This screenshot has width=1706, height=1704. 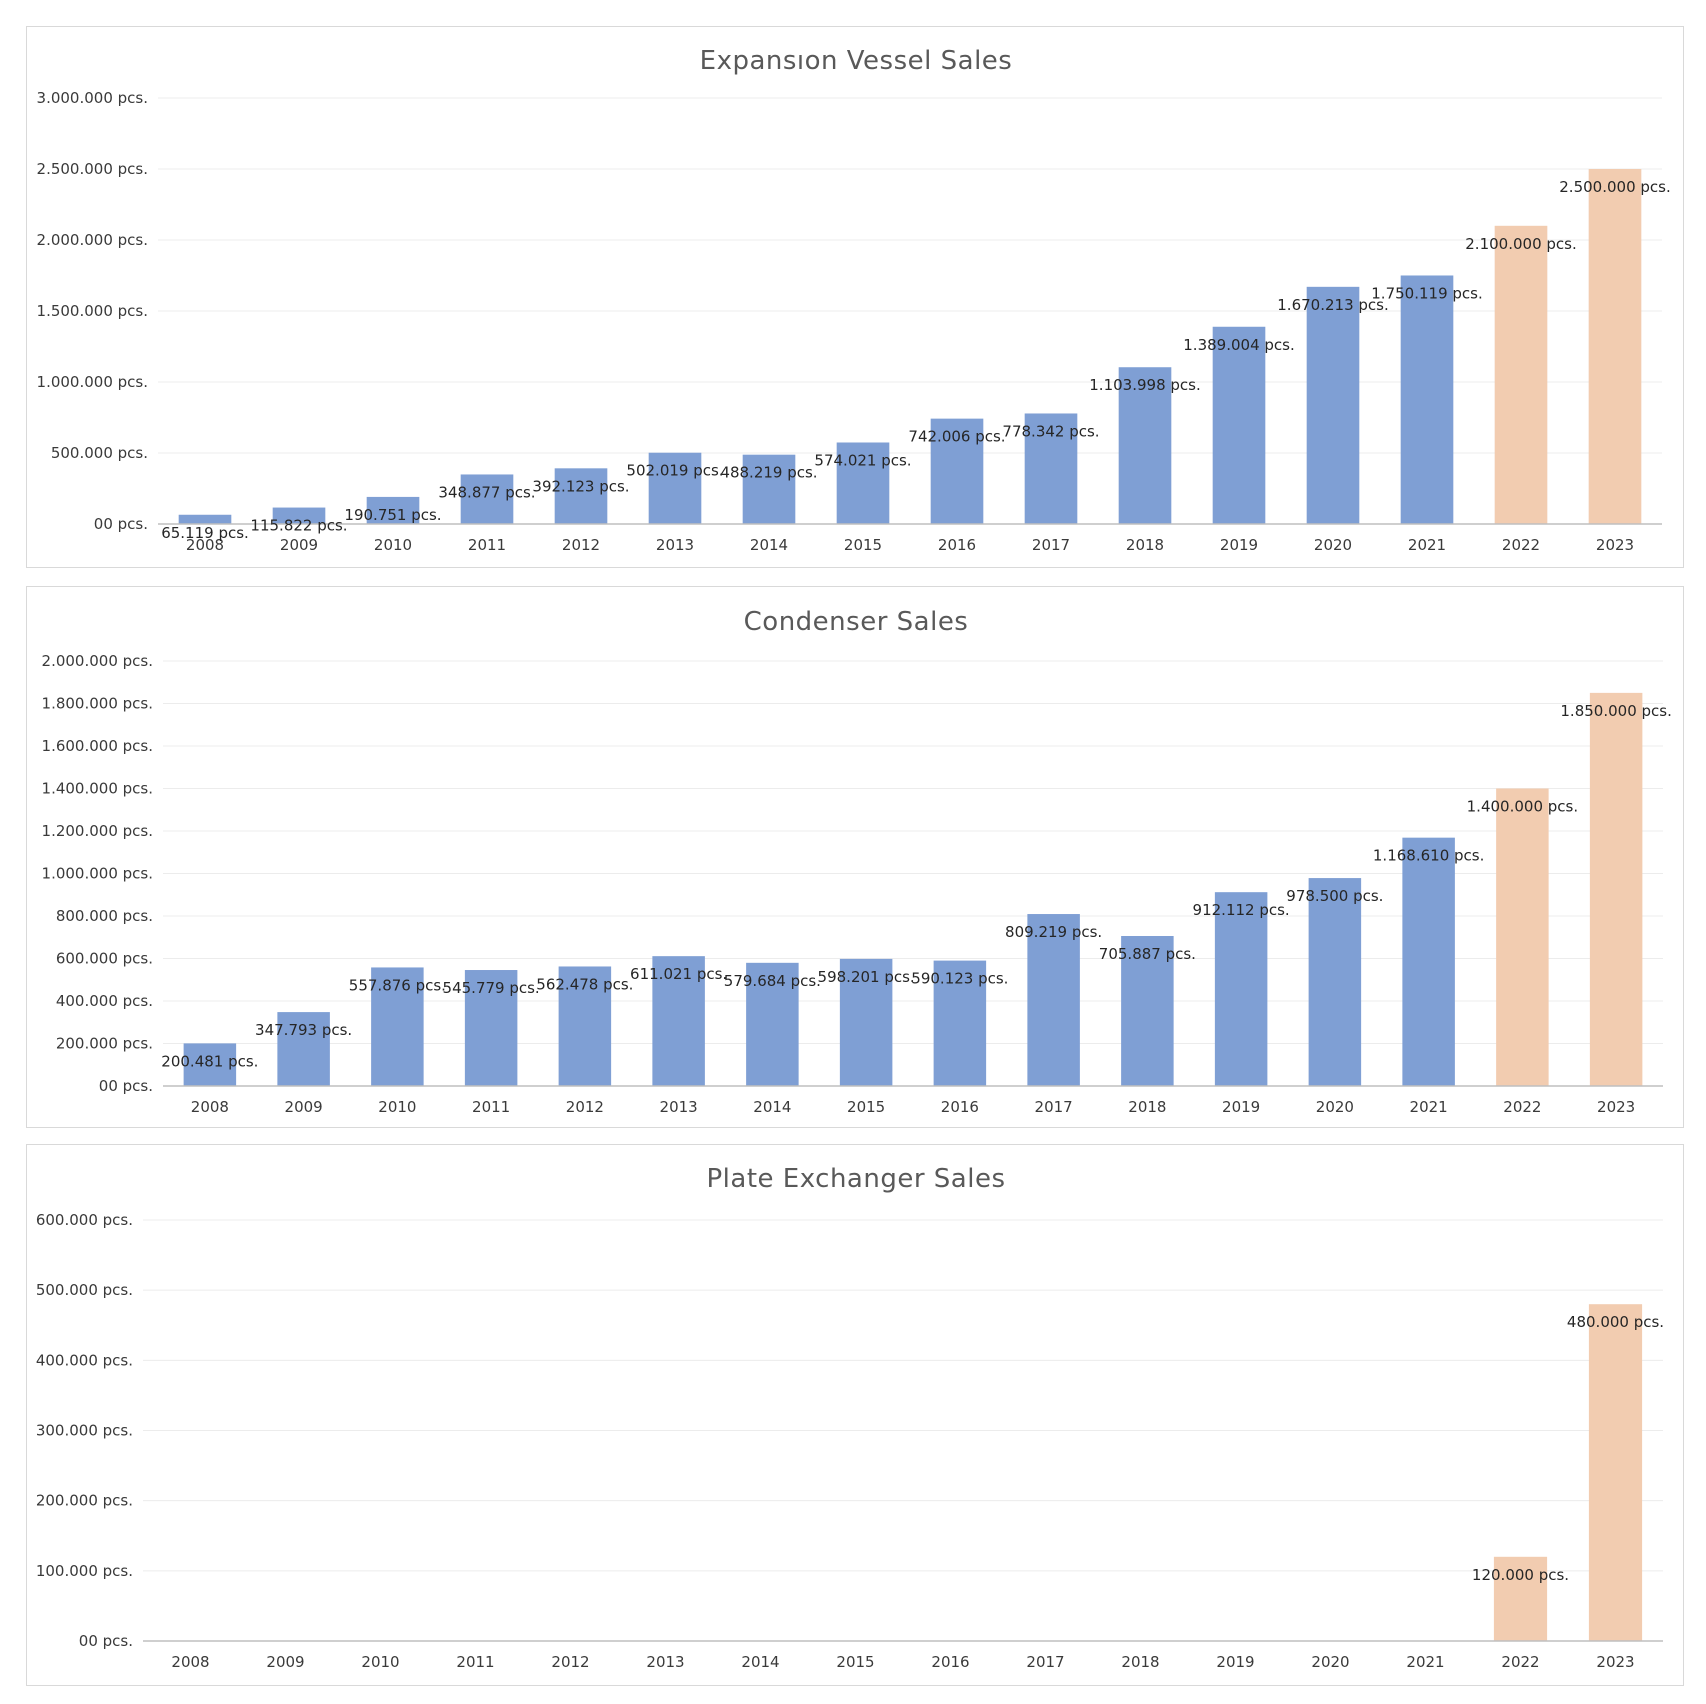 What do you see at coordinates (768, 473) in the screenshot?
I see `data-label-2014: 488.219 pcs.` at bounding box center [768, 473].